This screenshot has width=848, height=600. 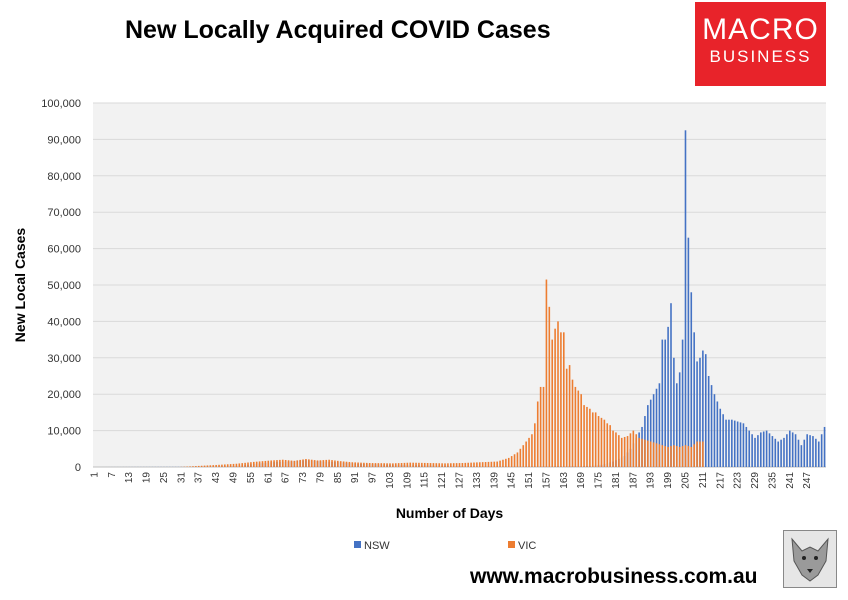 I want to click on y-tick-label: 20,000, so click(x=64, y=395).